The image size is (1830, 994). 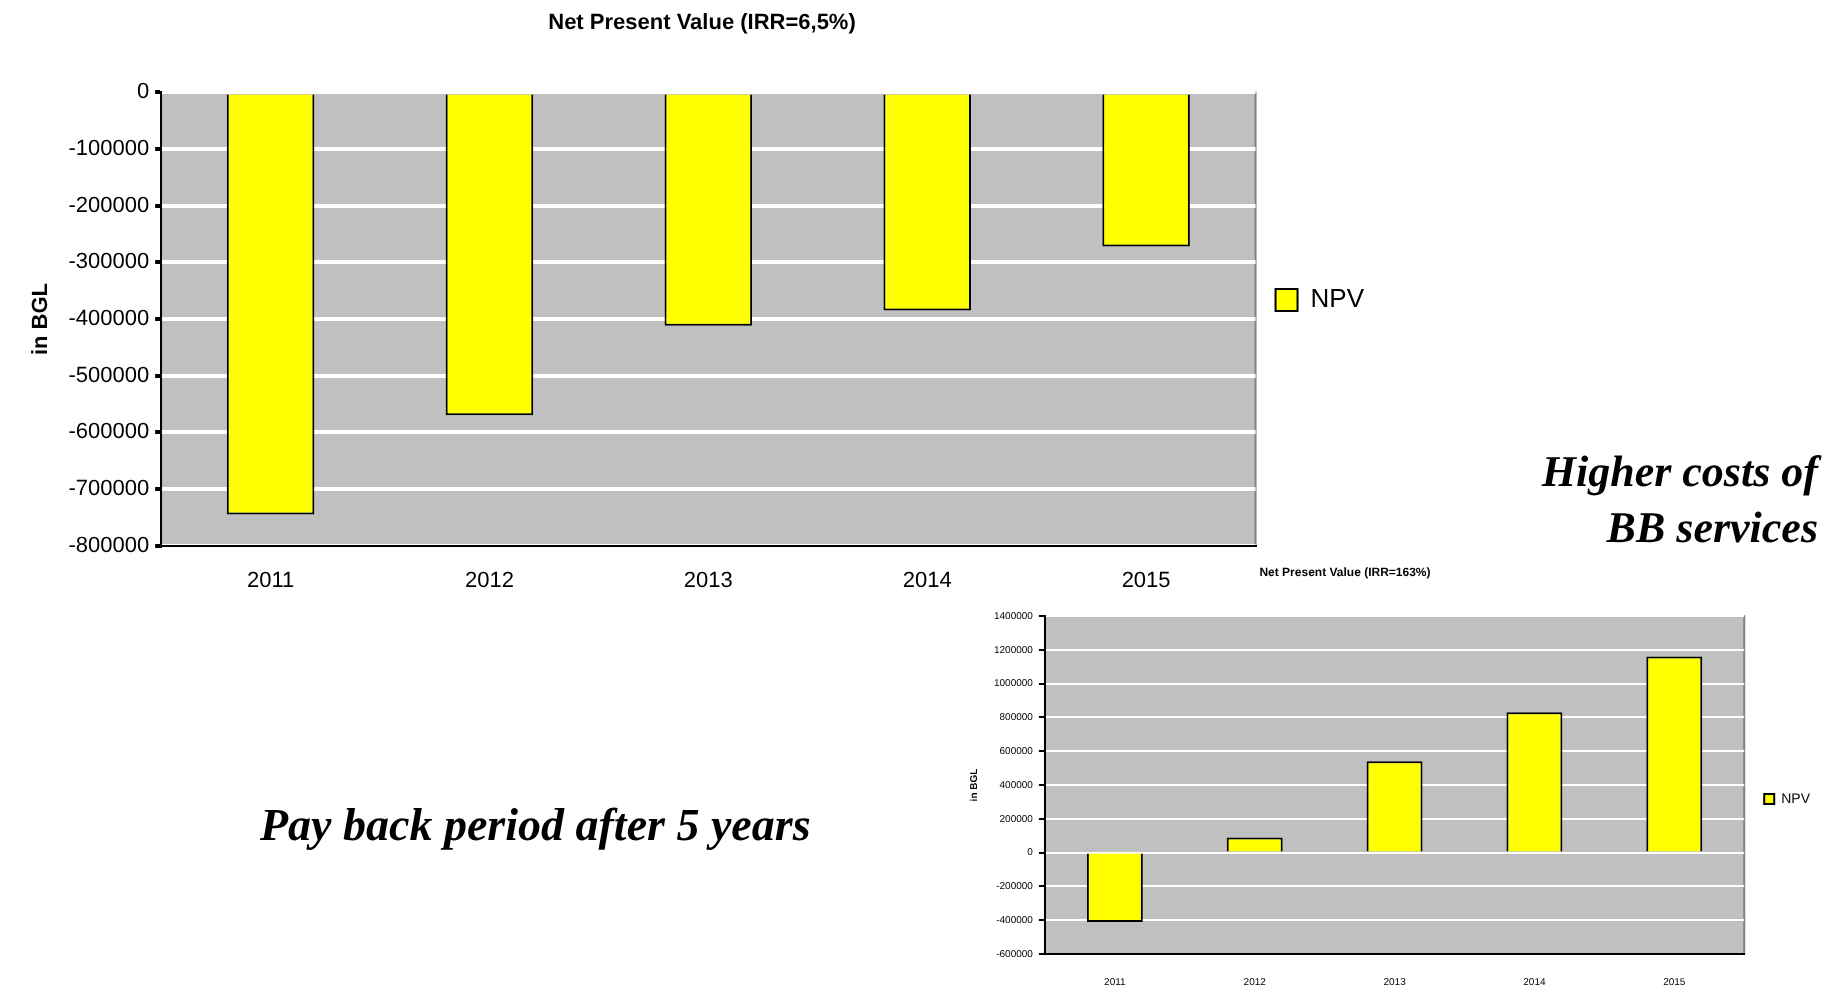 I want to click on x-tick-label: 2014, so click(x=927, y=580).